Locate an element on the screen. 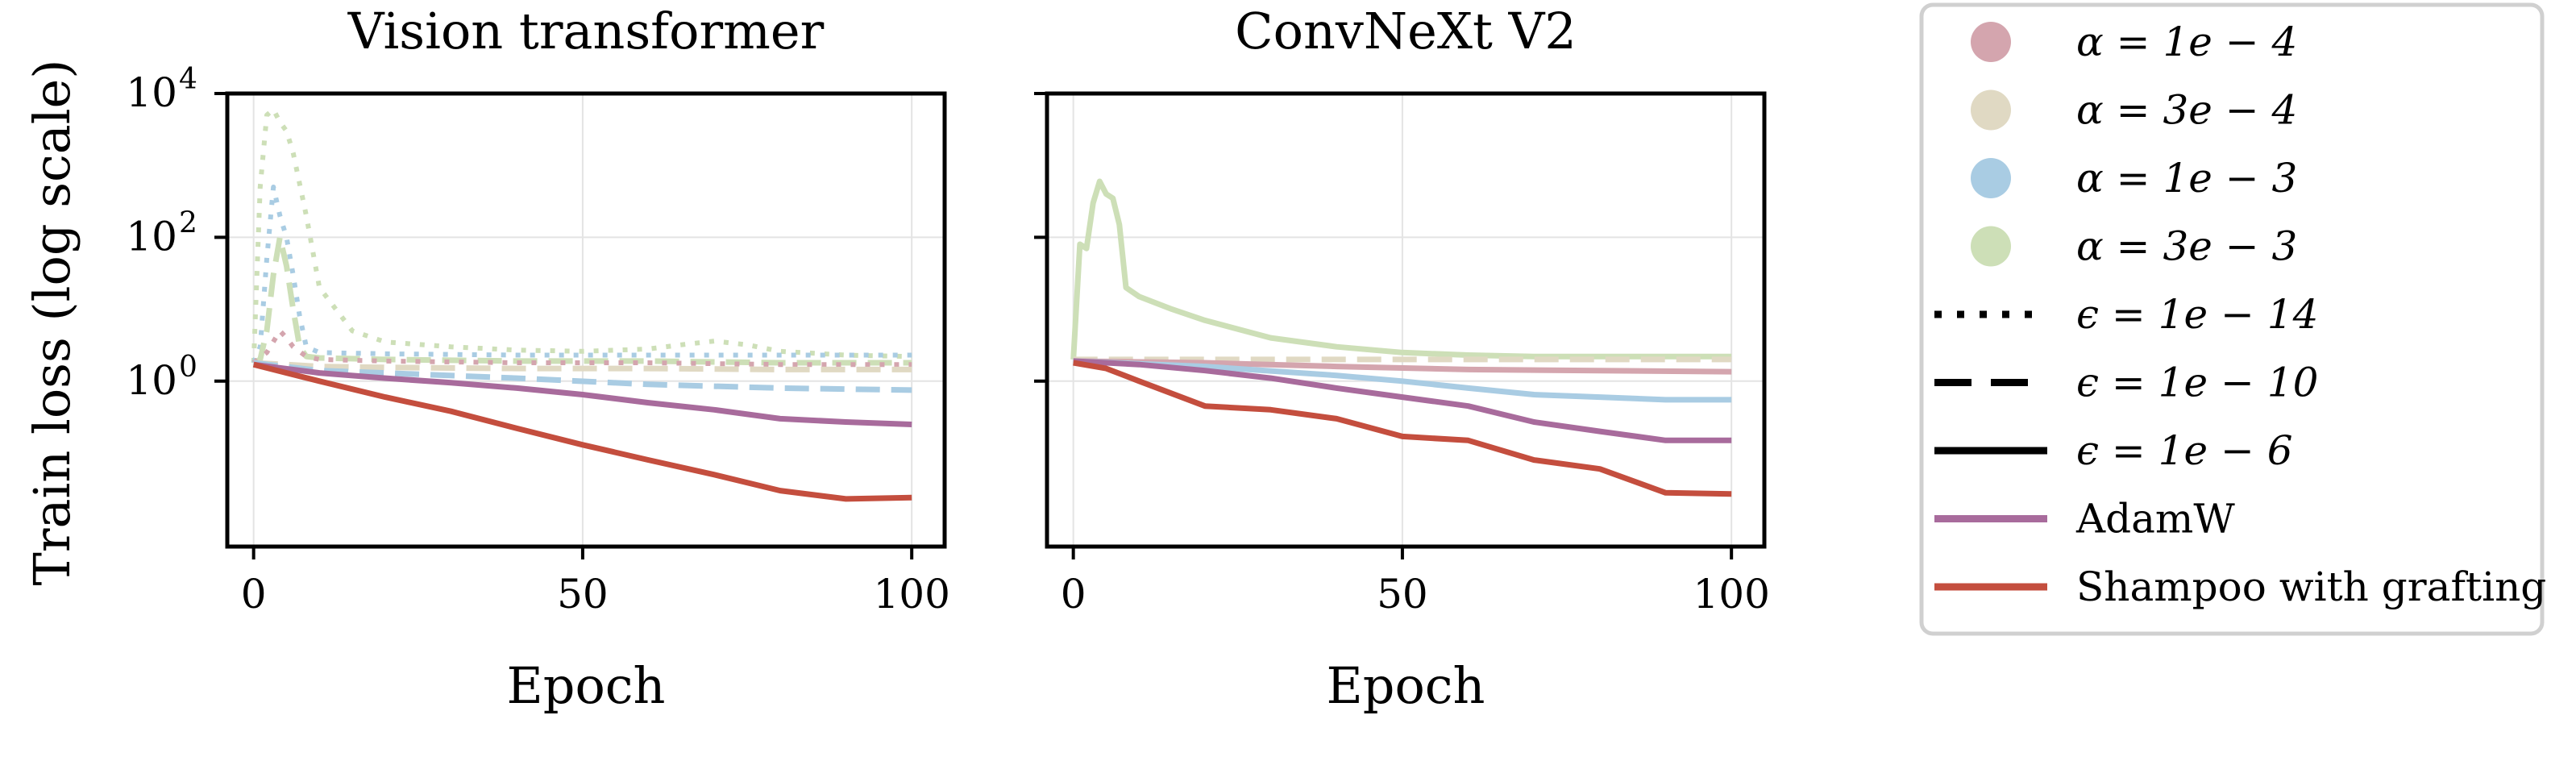 This screenshot has height=761, width=2576. y-tick-exponent: 0 is located at coordinates (188, 368).